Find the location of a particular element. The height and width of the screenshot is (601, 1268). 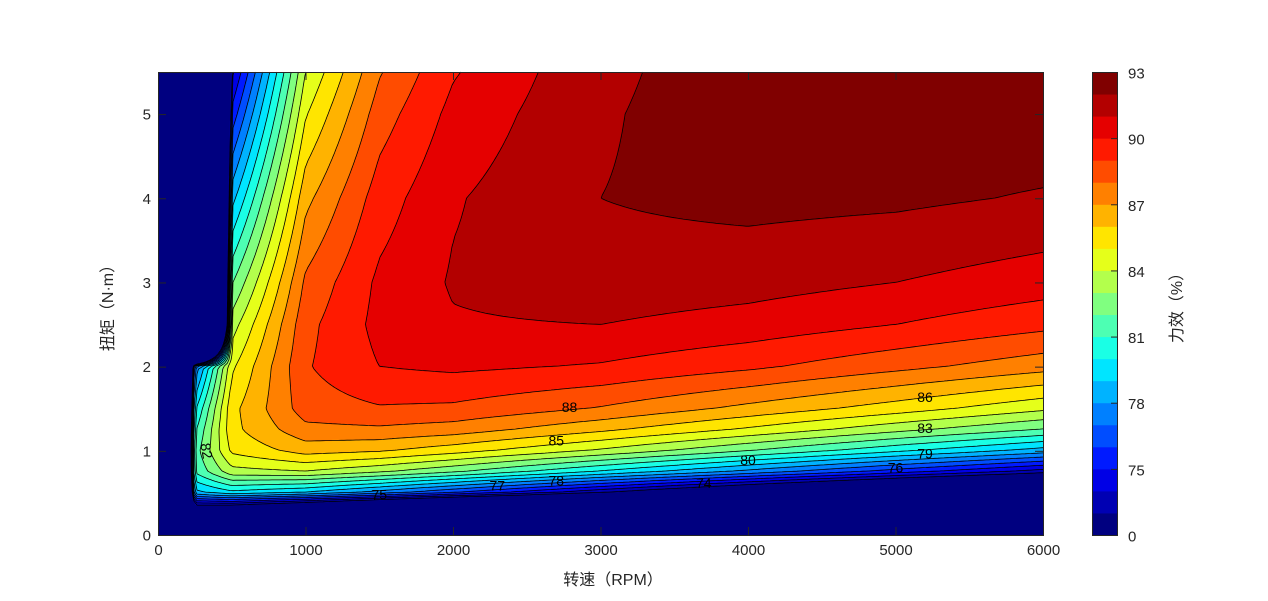

contour-label-83: 83 is located at coordinates (925, 428).